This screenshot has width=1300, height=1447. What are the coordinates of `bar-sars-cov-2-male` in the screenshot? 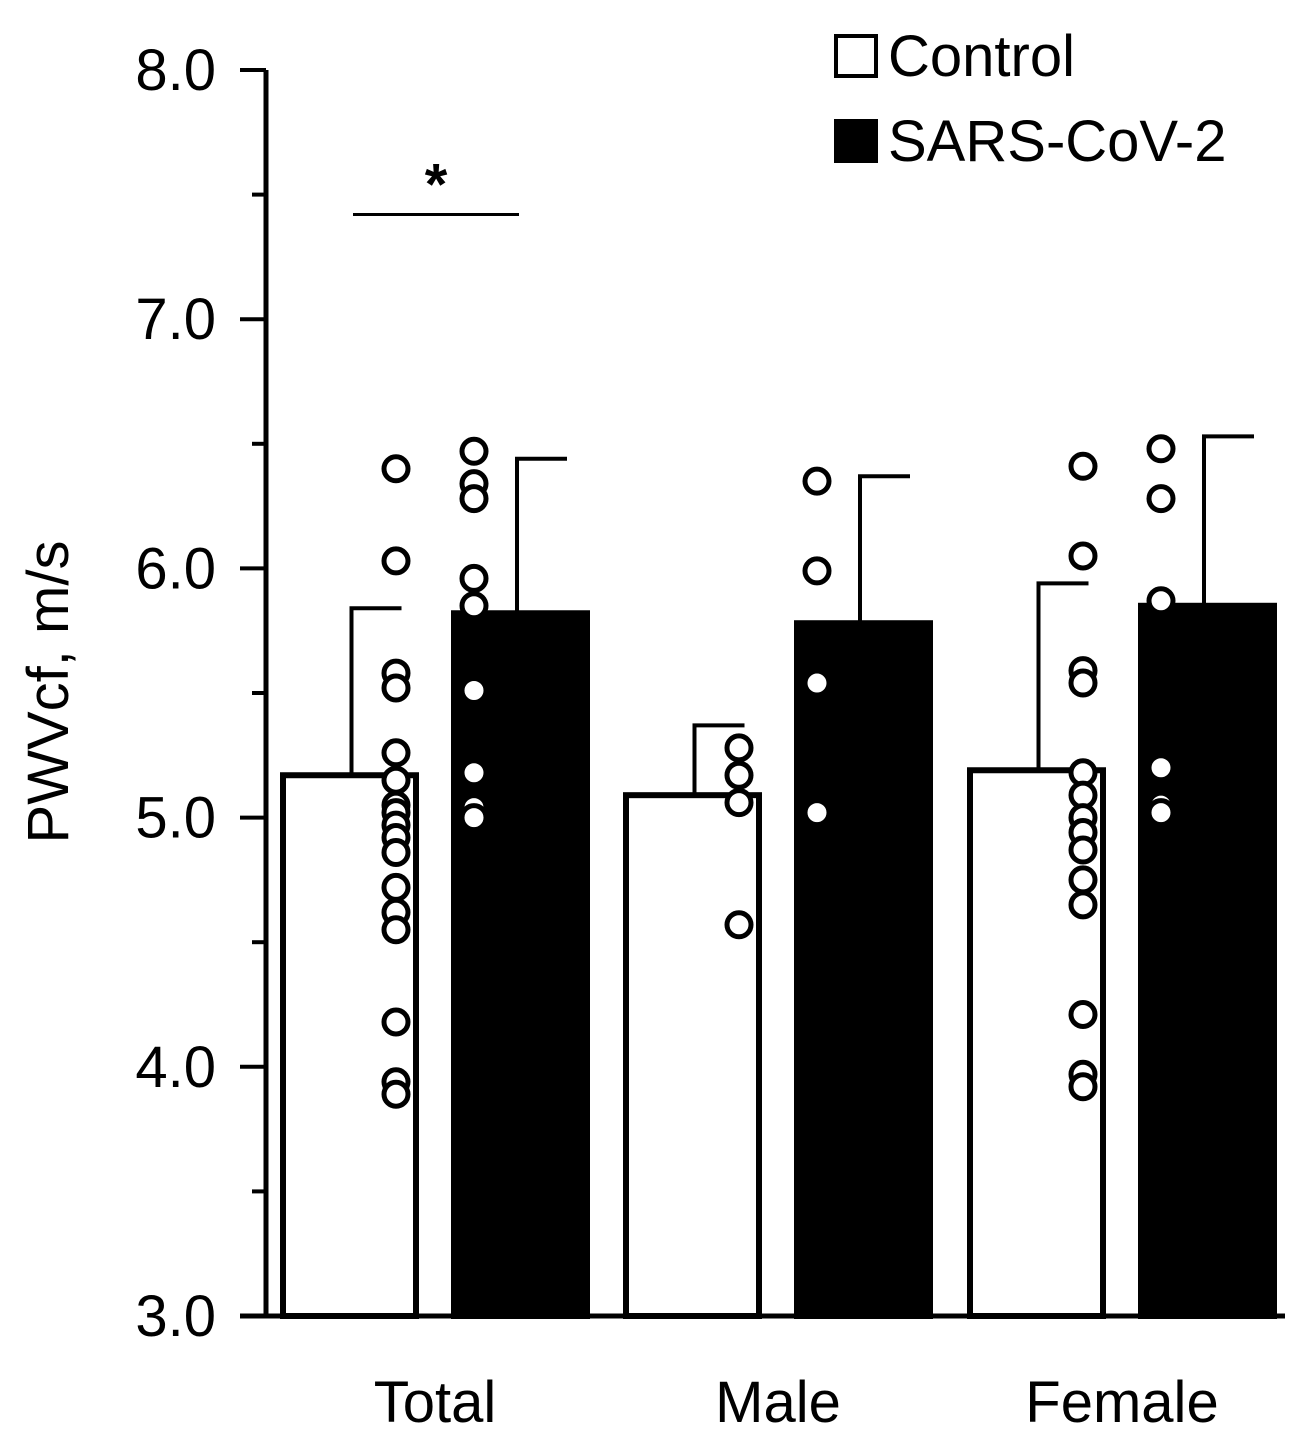 It's located at (863, 969).